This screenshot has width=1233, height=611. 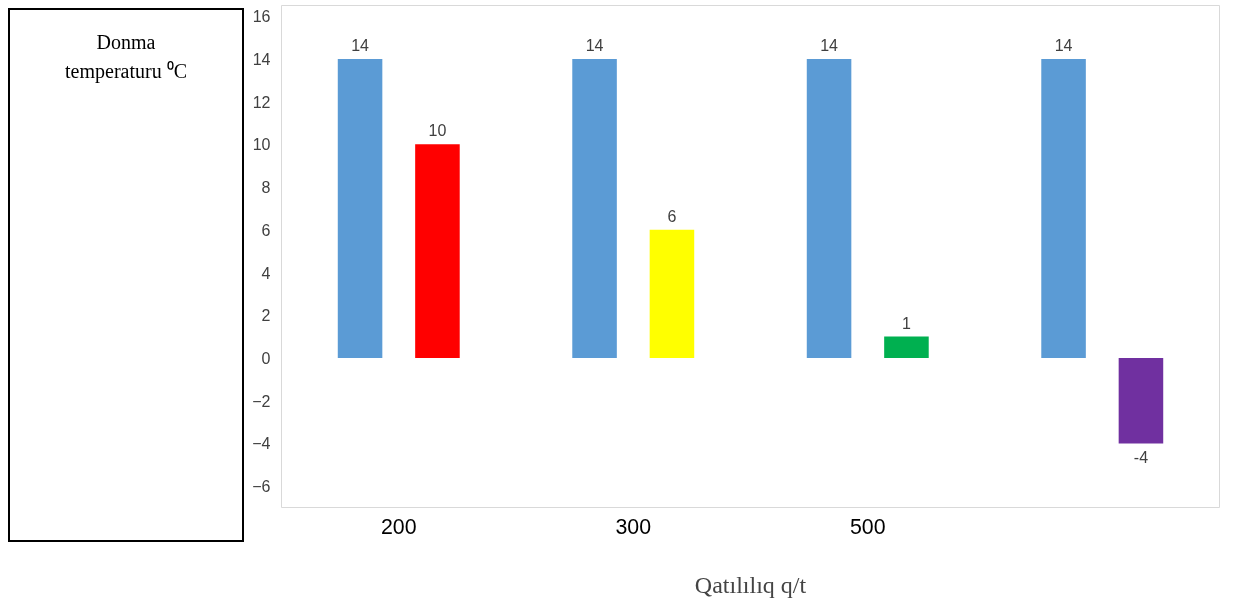 I want to click on x-tick-label: 500, so click(x=867, y=526).